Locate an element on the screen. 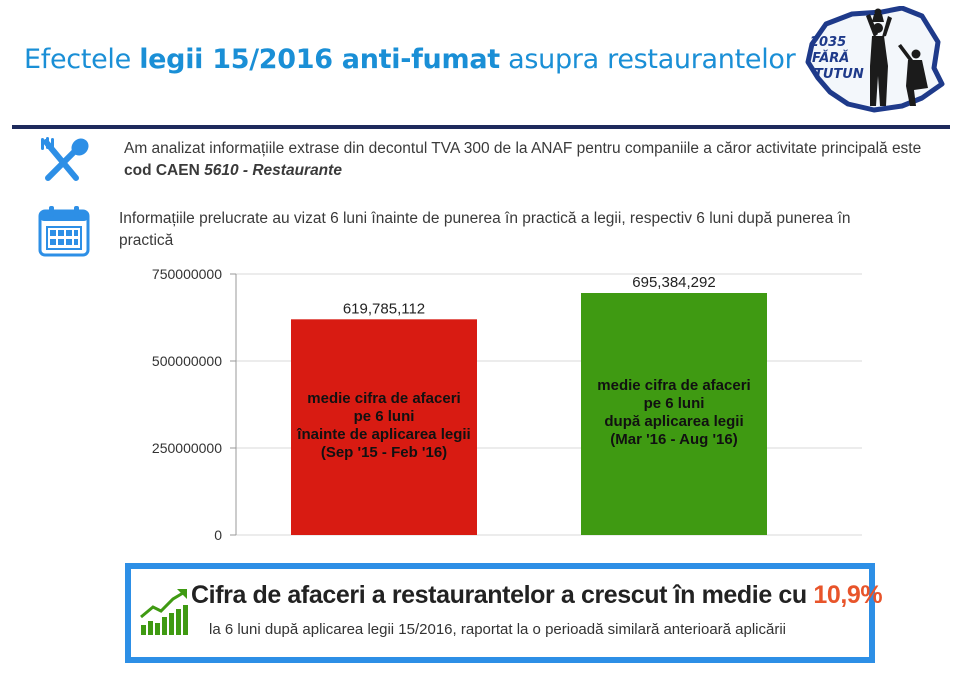 The width and height of the screenshot is (960, 677). family-silhouette-icon is located at coordinates (897, 57).